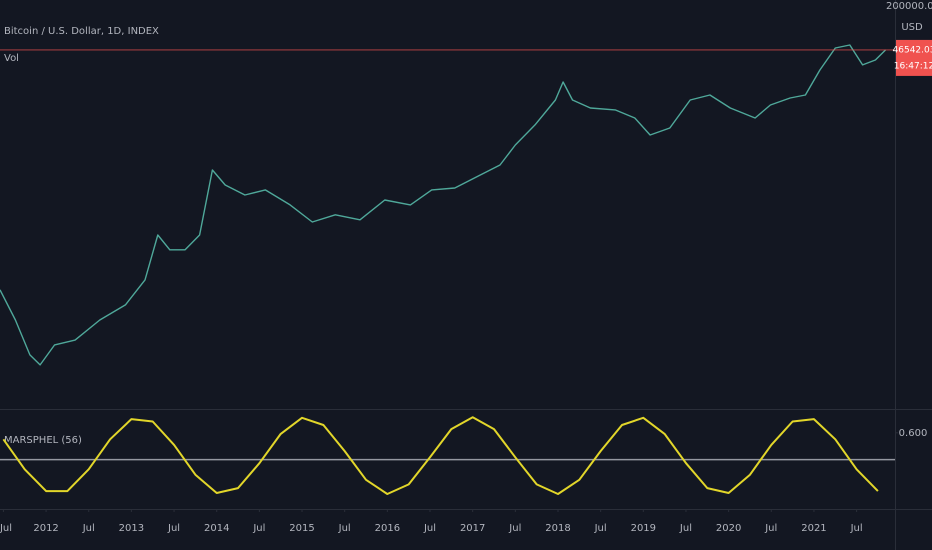 The height and width of the screenshot is (550, 932). What do you see at coordinates (45, 528) in the screenshot?
I see `x-tick-label: 2012` at bounding box center [45, 528].